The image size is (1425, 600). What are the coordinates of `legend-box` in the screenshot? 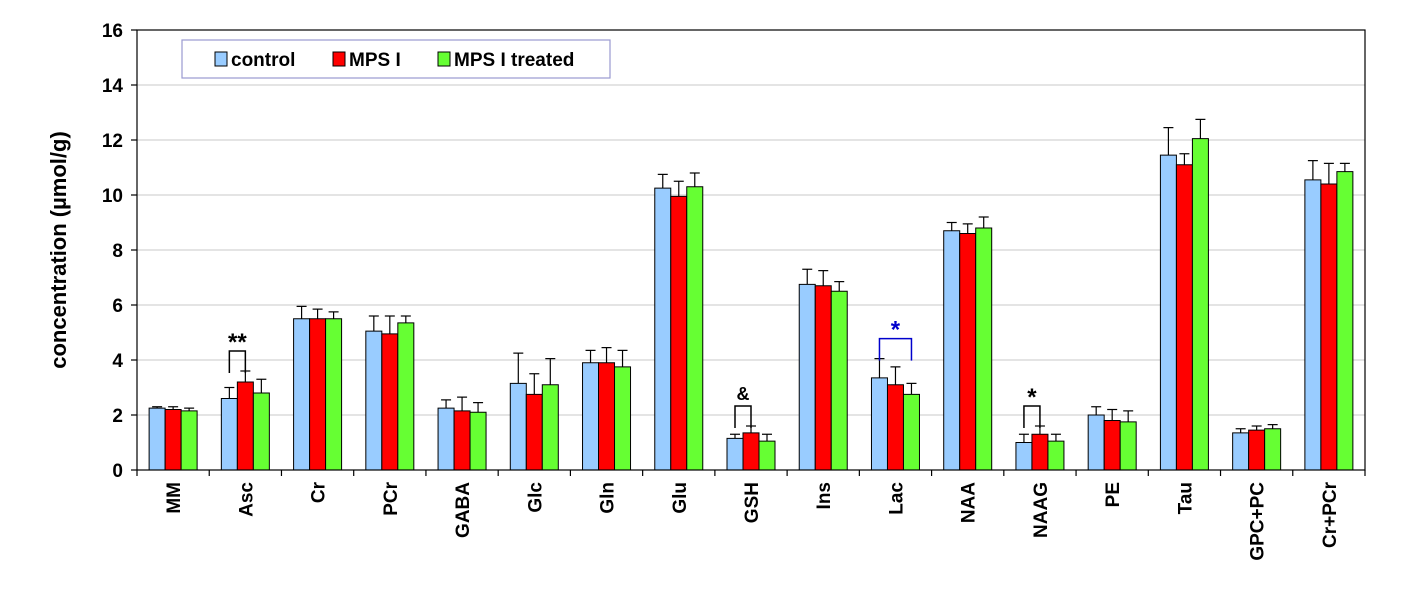 It's located at (396, 59).